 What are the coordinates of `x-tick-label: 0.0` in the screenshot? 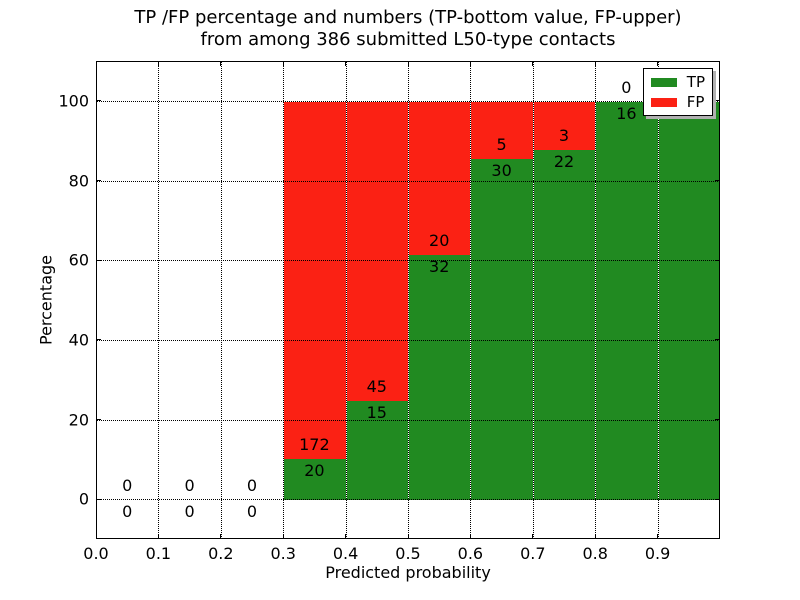 It's located at (96, 553).